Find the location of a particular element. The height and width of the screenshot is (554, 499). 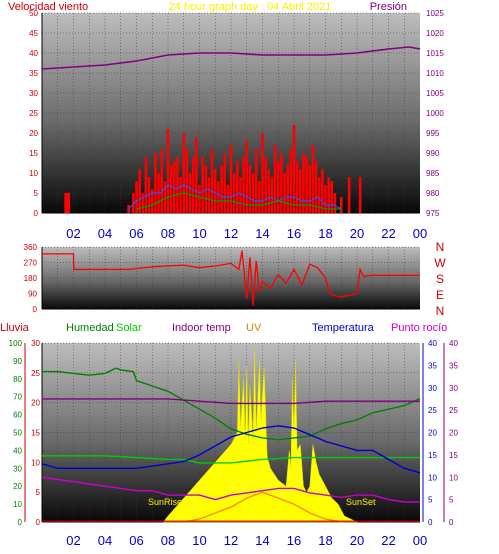

sunrise-label: SunRise is located at coordinates (165, 502).